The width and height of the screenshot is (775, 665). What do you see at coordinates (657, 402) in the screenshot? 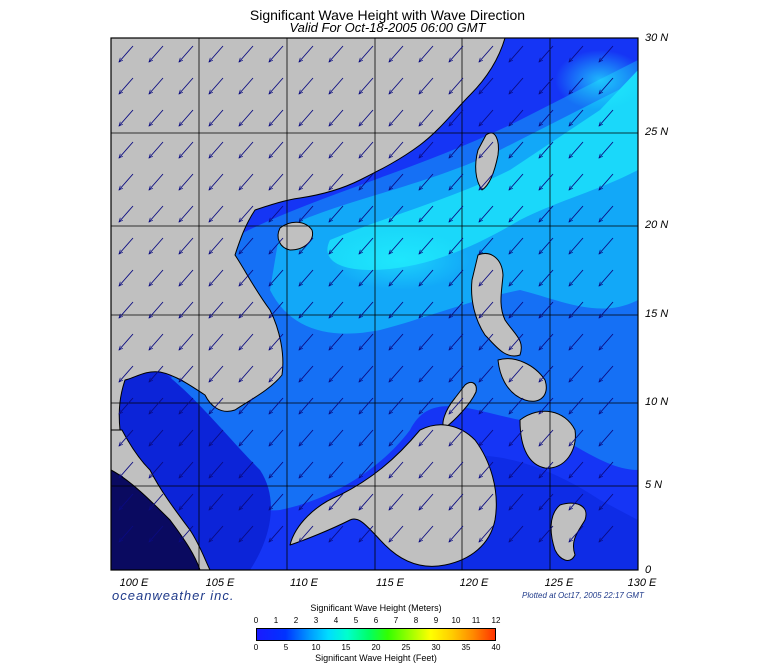
I see `lat-label: 10 N` at bounding box center [657, 402].